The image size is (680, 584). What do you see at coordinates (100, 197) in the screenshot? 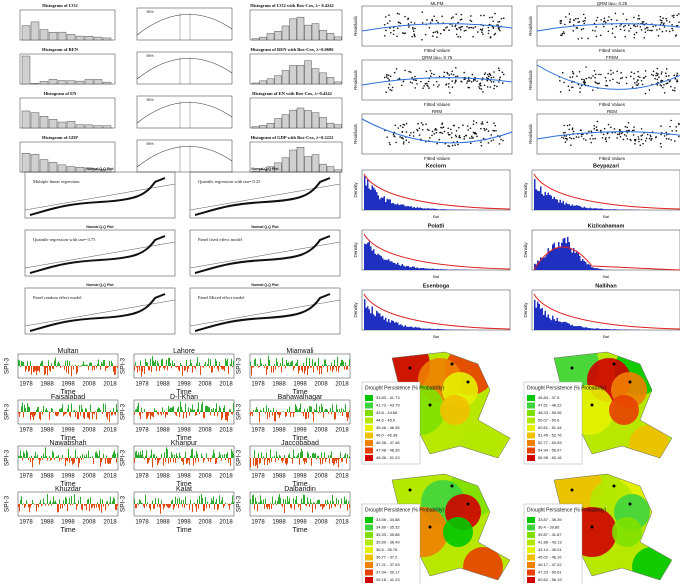
I see `qq-line` at bounding box center [100, 197].